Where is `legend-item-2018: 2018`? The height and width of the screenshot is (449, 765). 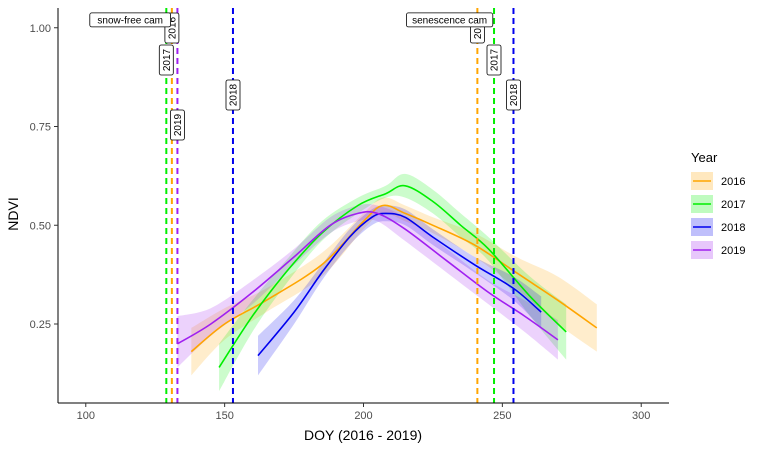 legend-item-2018: 2018 is located at coordinates (718, 227).